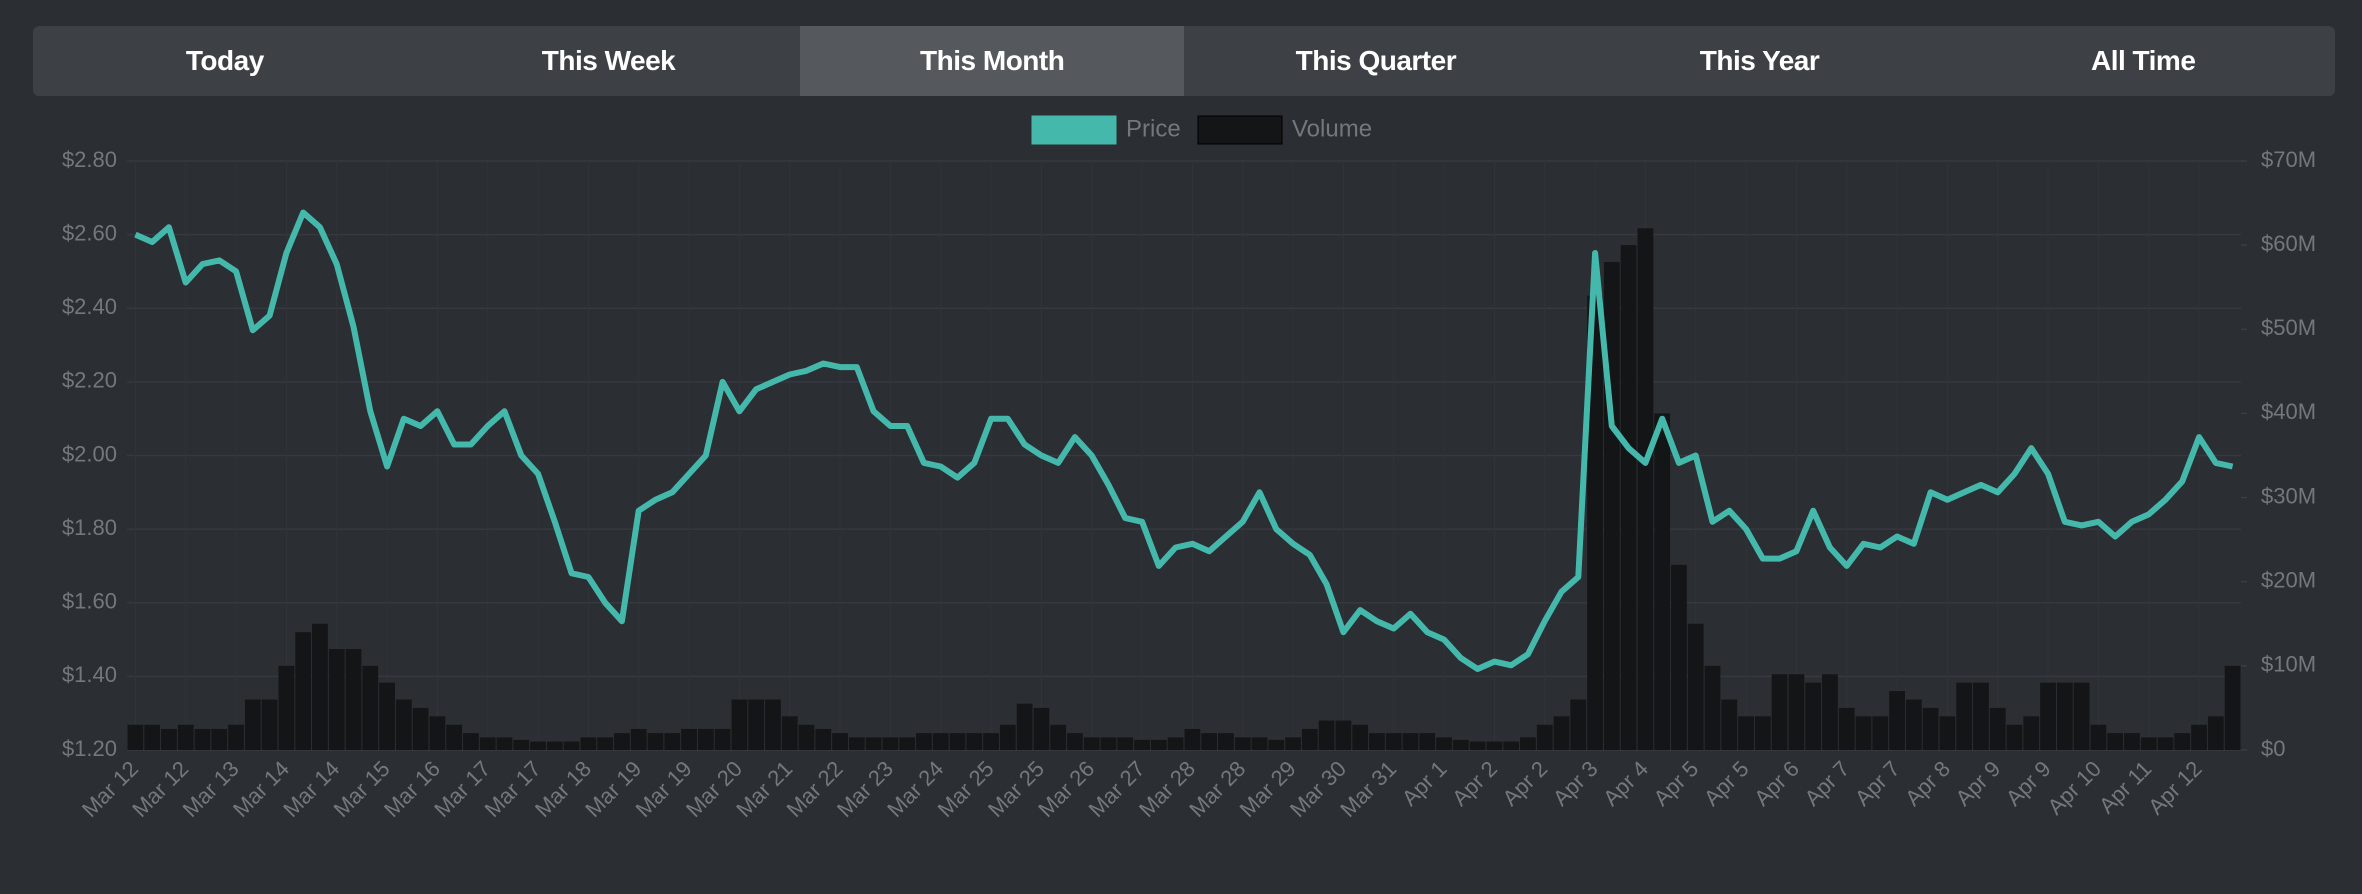  I want to click on y-tick-label: $2.60, so click(89, 232).